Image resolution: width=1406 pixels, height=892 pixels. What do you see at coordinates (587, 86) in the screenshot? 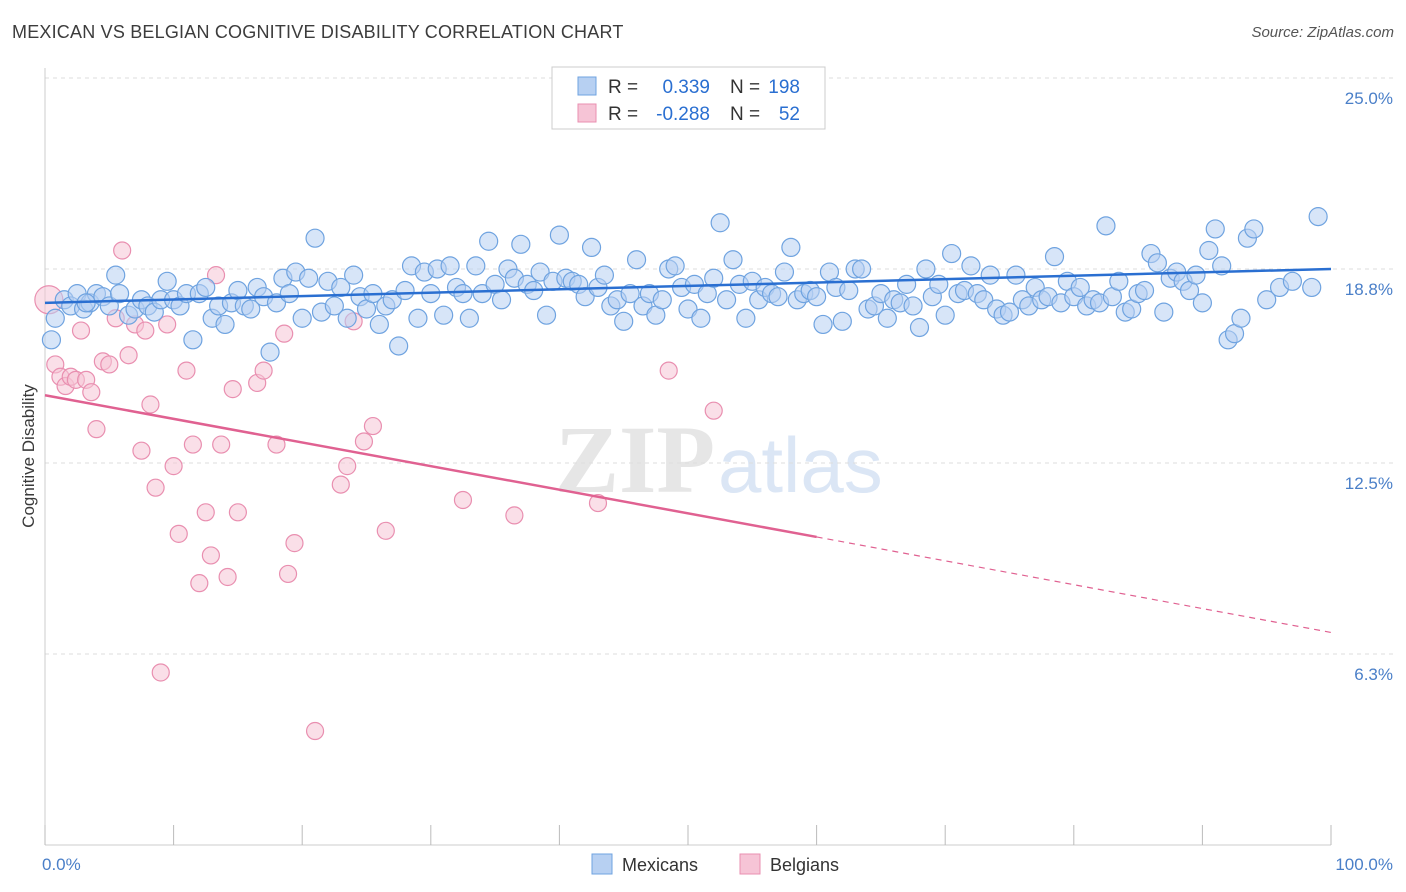
I see `legend-swatch-mexicans` at bounding box center [587, 86].